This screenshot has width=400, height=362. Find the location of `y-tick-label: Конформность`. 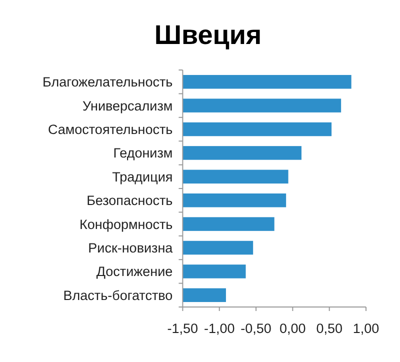

y-tick-label: Конформность is located at coordinates (126, 224).